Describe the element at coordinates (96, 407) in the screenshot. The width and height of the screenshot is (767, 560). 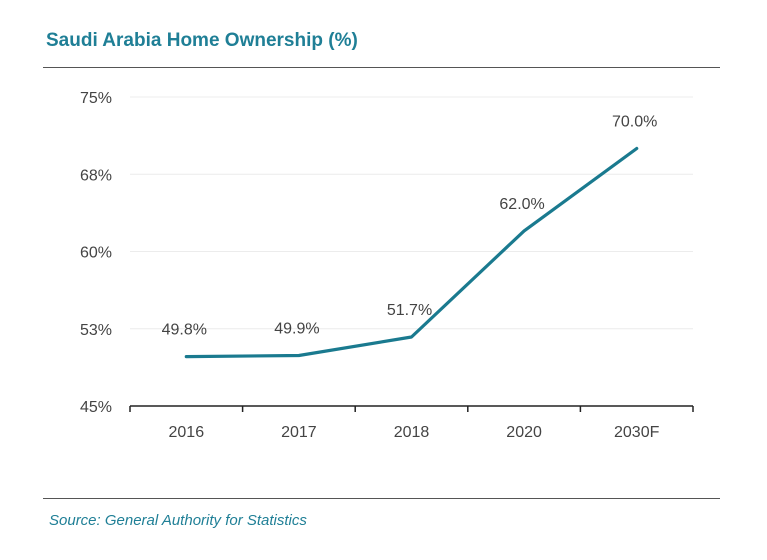
I see `y-tick-label-0: 45%` at that location.